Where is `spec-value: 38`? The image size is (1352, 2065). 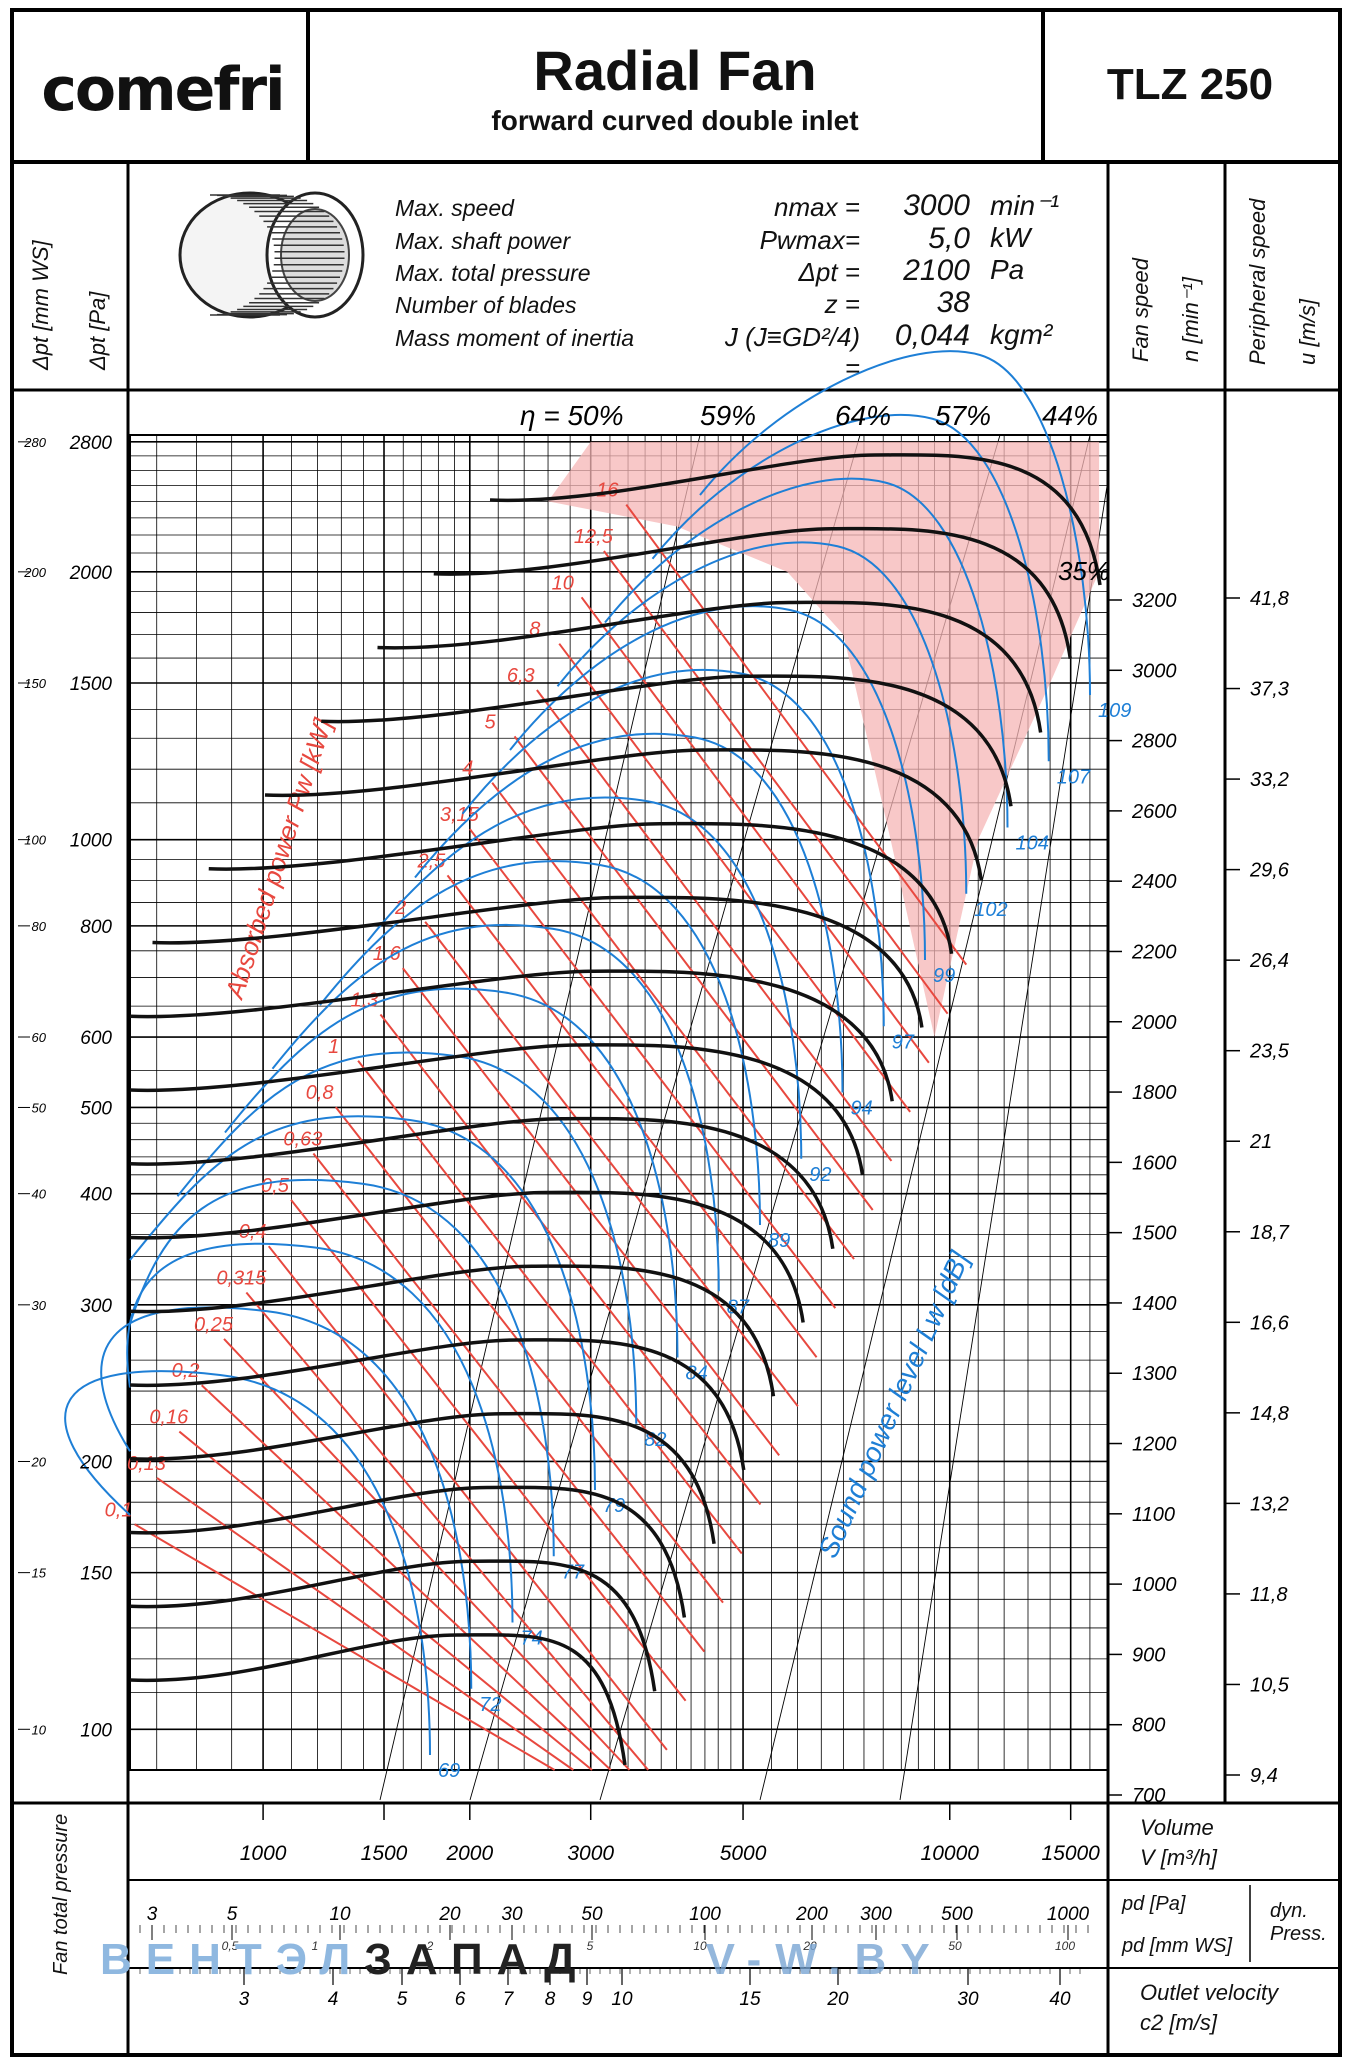
spec-value: 38 is located at coordinates (953, 302).